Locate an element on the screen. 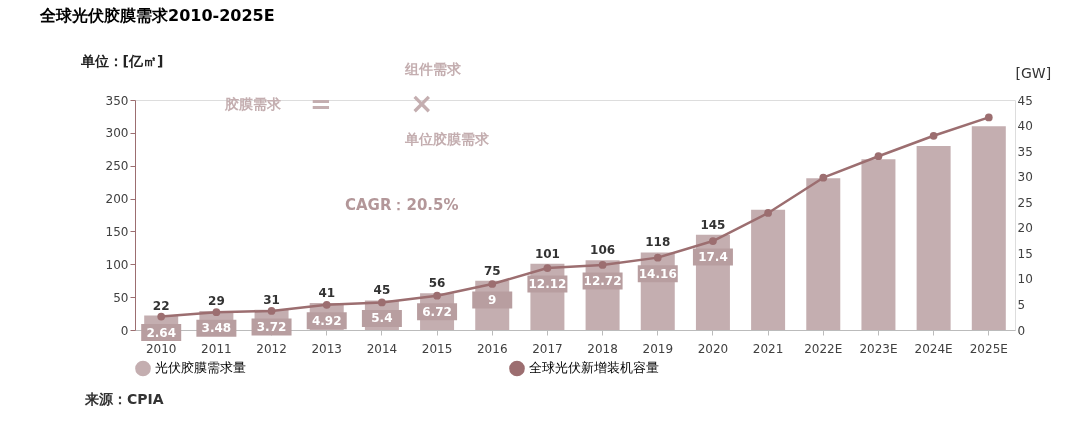  chart-title: 全球光伏胶膜需求2010-2025E is located at coordinates (157, 15).